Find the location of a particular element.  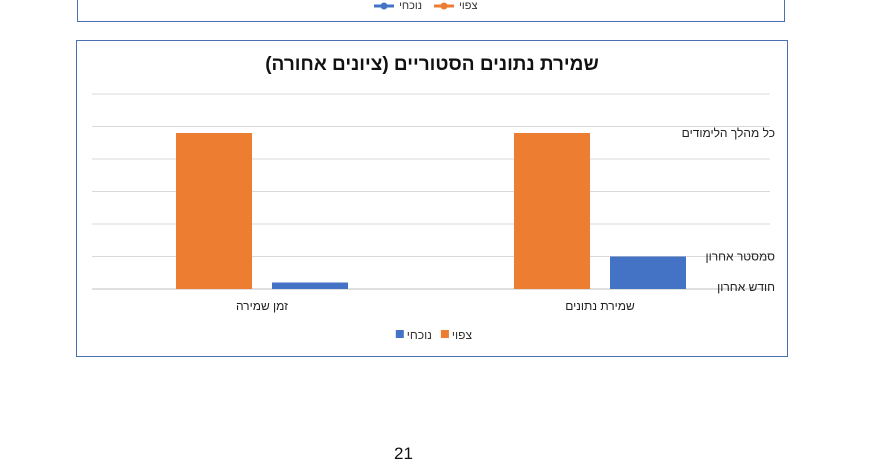

legend-item-expected: צפוי is located at coordinates (454, 6).